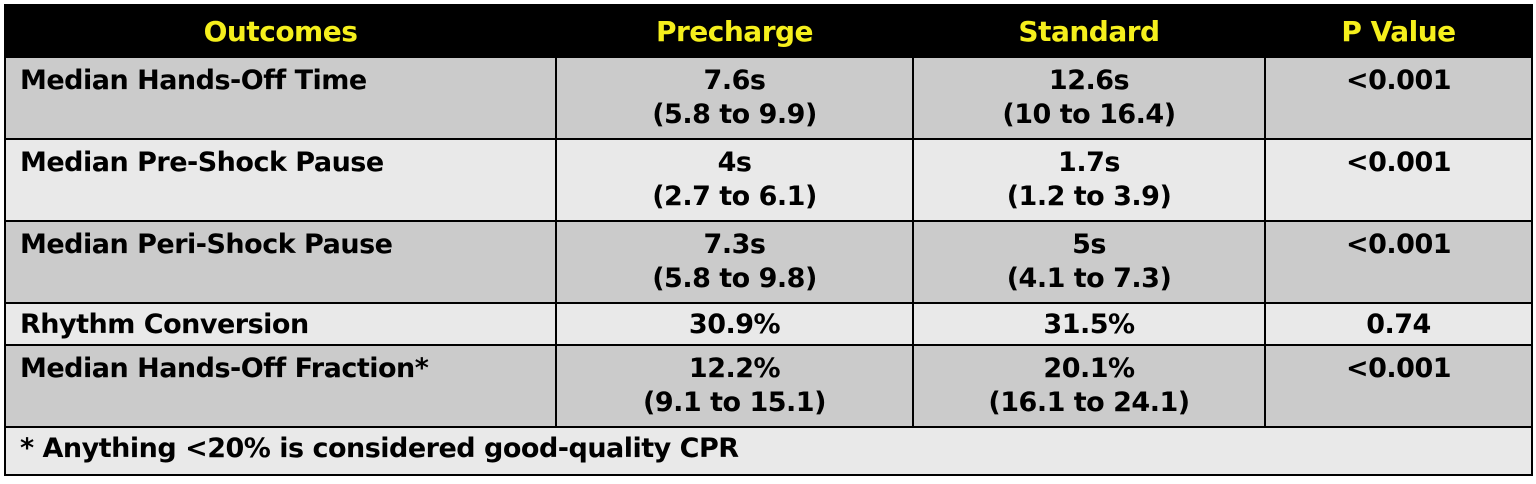 This screenshot has height=484, width=1536. I want to click on precharge-value: 30.9%, so click(734, 324).